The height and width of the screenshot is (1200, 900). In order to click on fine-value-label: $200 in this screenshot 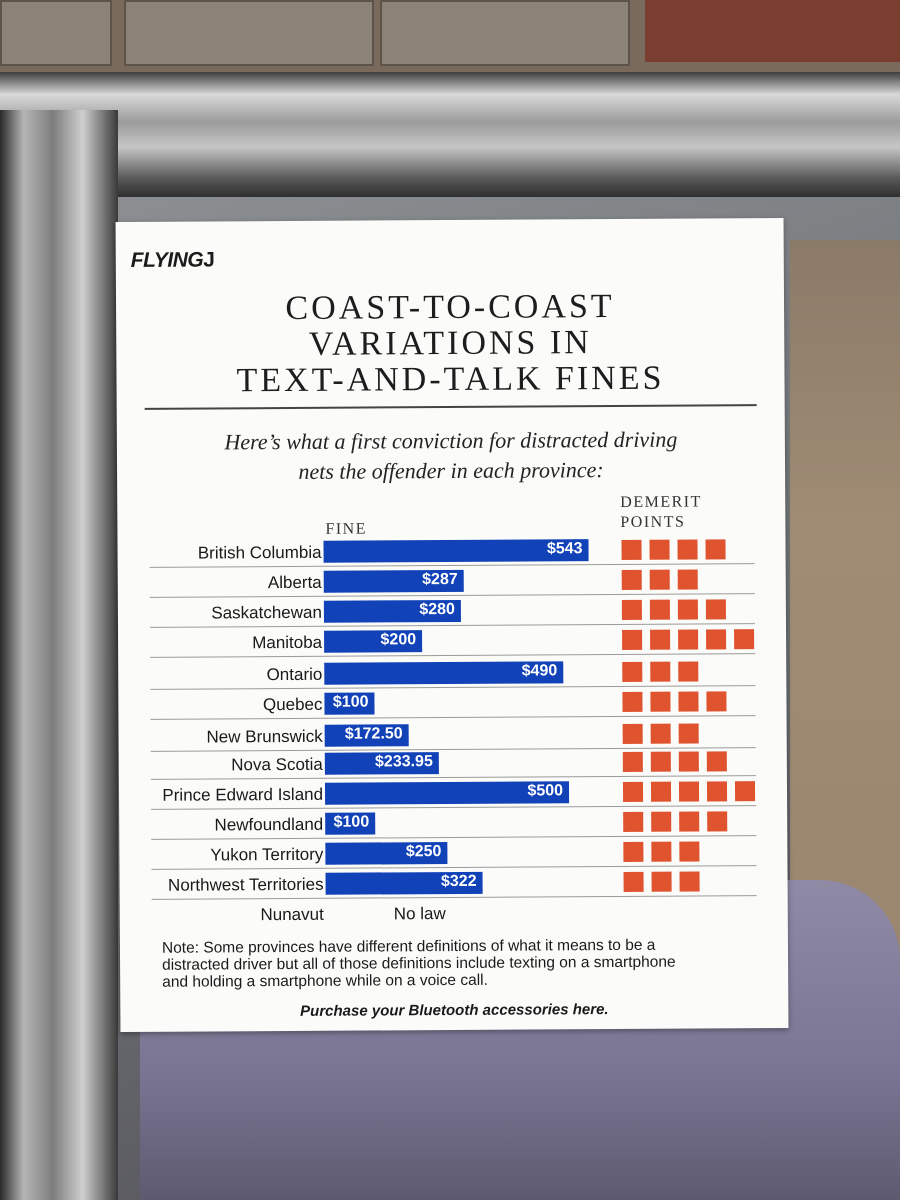, I will do `click(398, 640)`.